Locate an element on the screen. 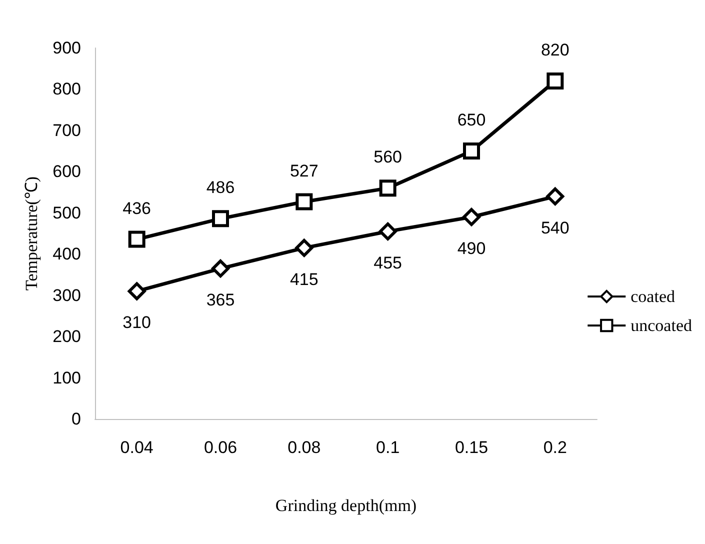 The height and width of the screenshot is (544, 705). x-tick-label: 0.04 is located at coordinates (137, 447).